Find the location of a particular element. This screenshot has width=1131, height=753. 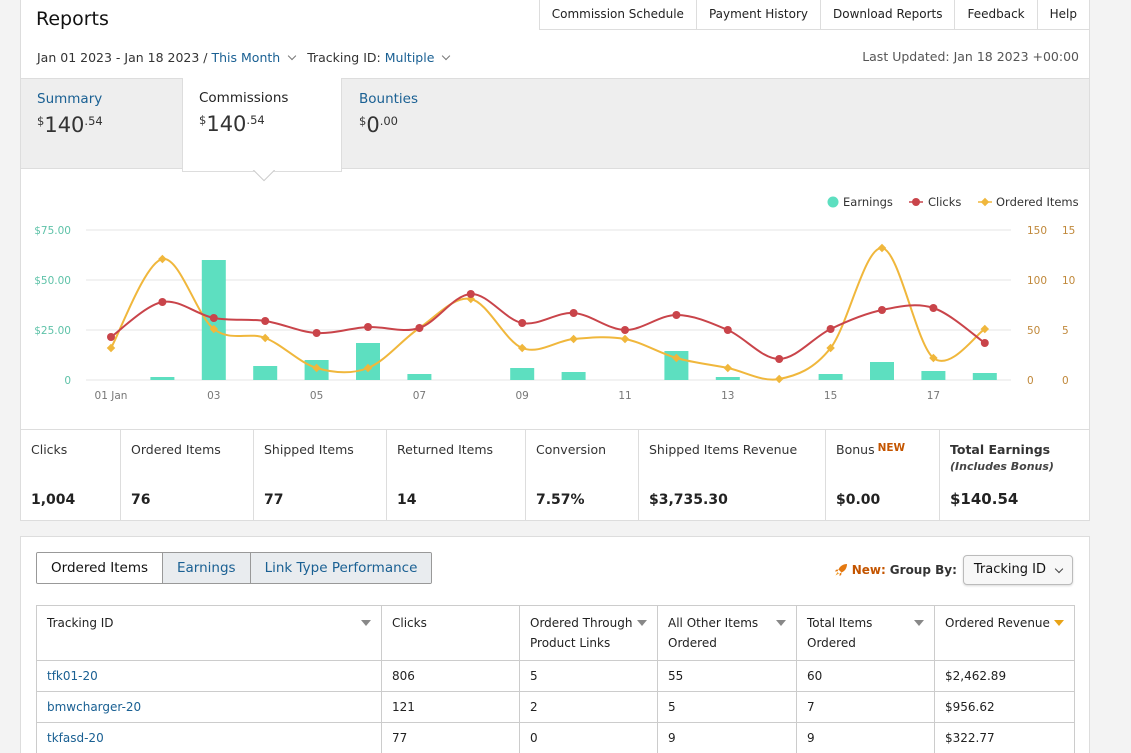

nav-download-reports: Download Reports is located at coordinates (887, 15).